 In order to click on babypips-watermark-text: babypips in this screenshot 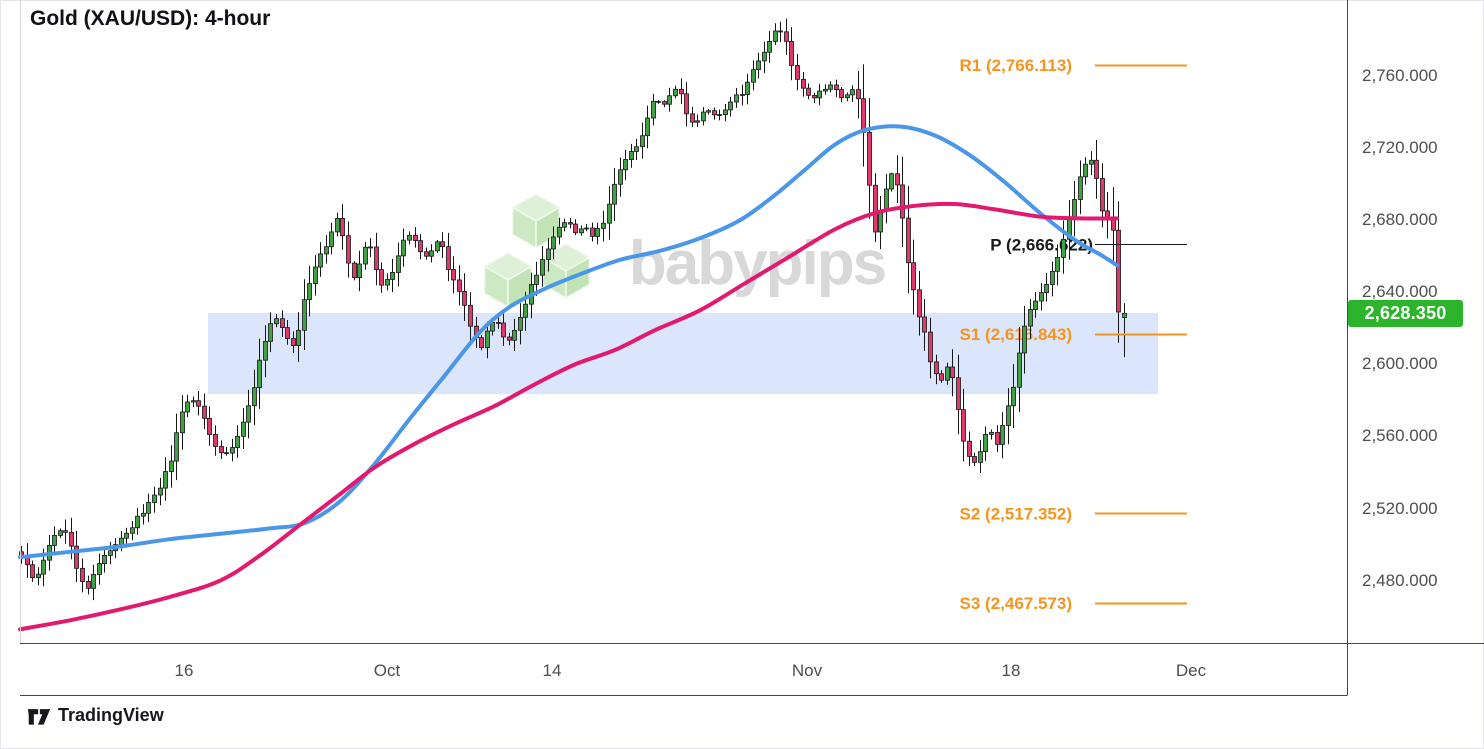, I will do `click(757, 263)`.